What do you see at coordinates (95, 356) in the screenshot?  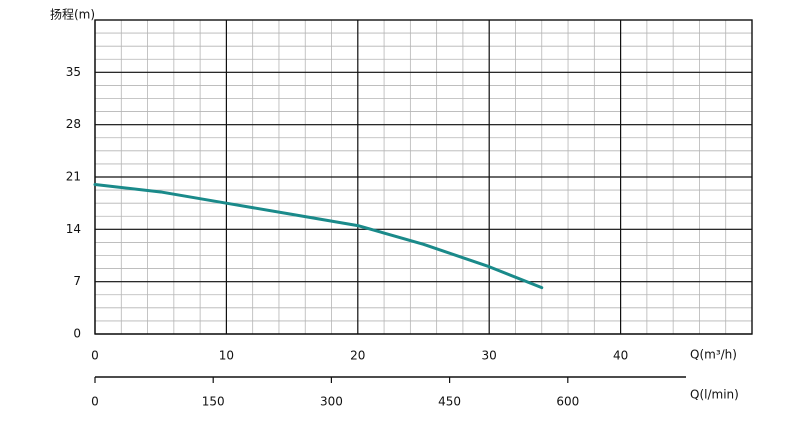 I see `x-tick-label: 0` at bounding box center [95, 356].